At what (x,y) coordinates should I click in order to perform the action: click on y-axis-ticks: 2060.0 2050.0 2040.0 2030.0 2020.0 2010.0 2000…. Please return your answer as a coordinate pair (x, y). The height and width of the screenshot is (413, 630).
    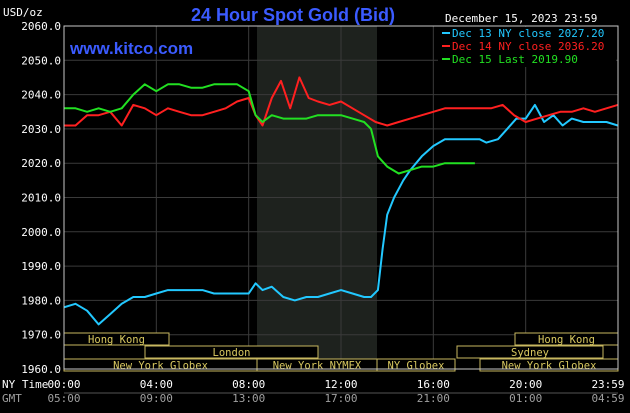
    Looking at the image, I should click on (41, 198).